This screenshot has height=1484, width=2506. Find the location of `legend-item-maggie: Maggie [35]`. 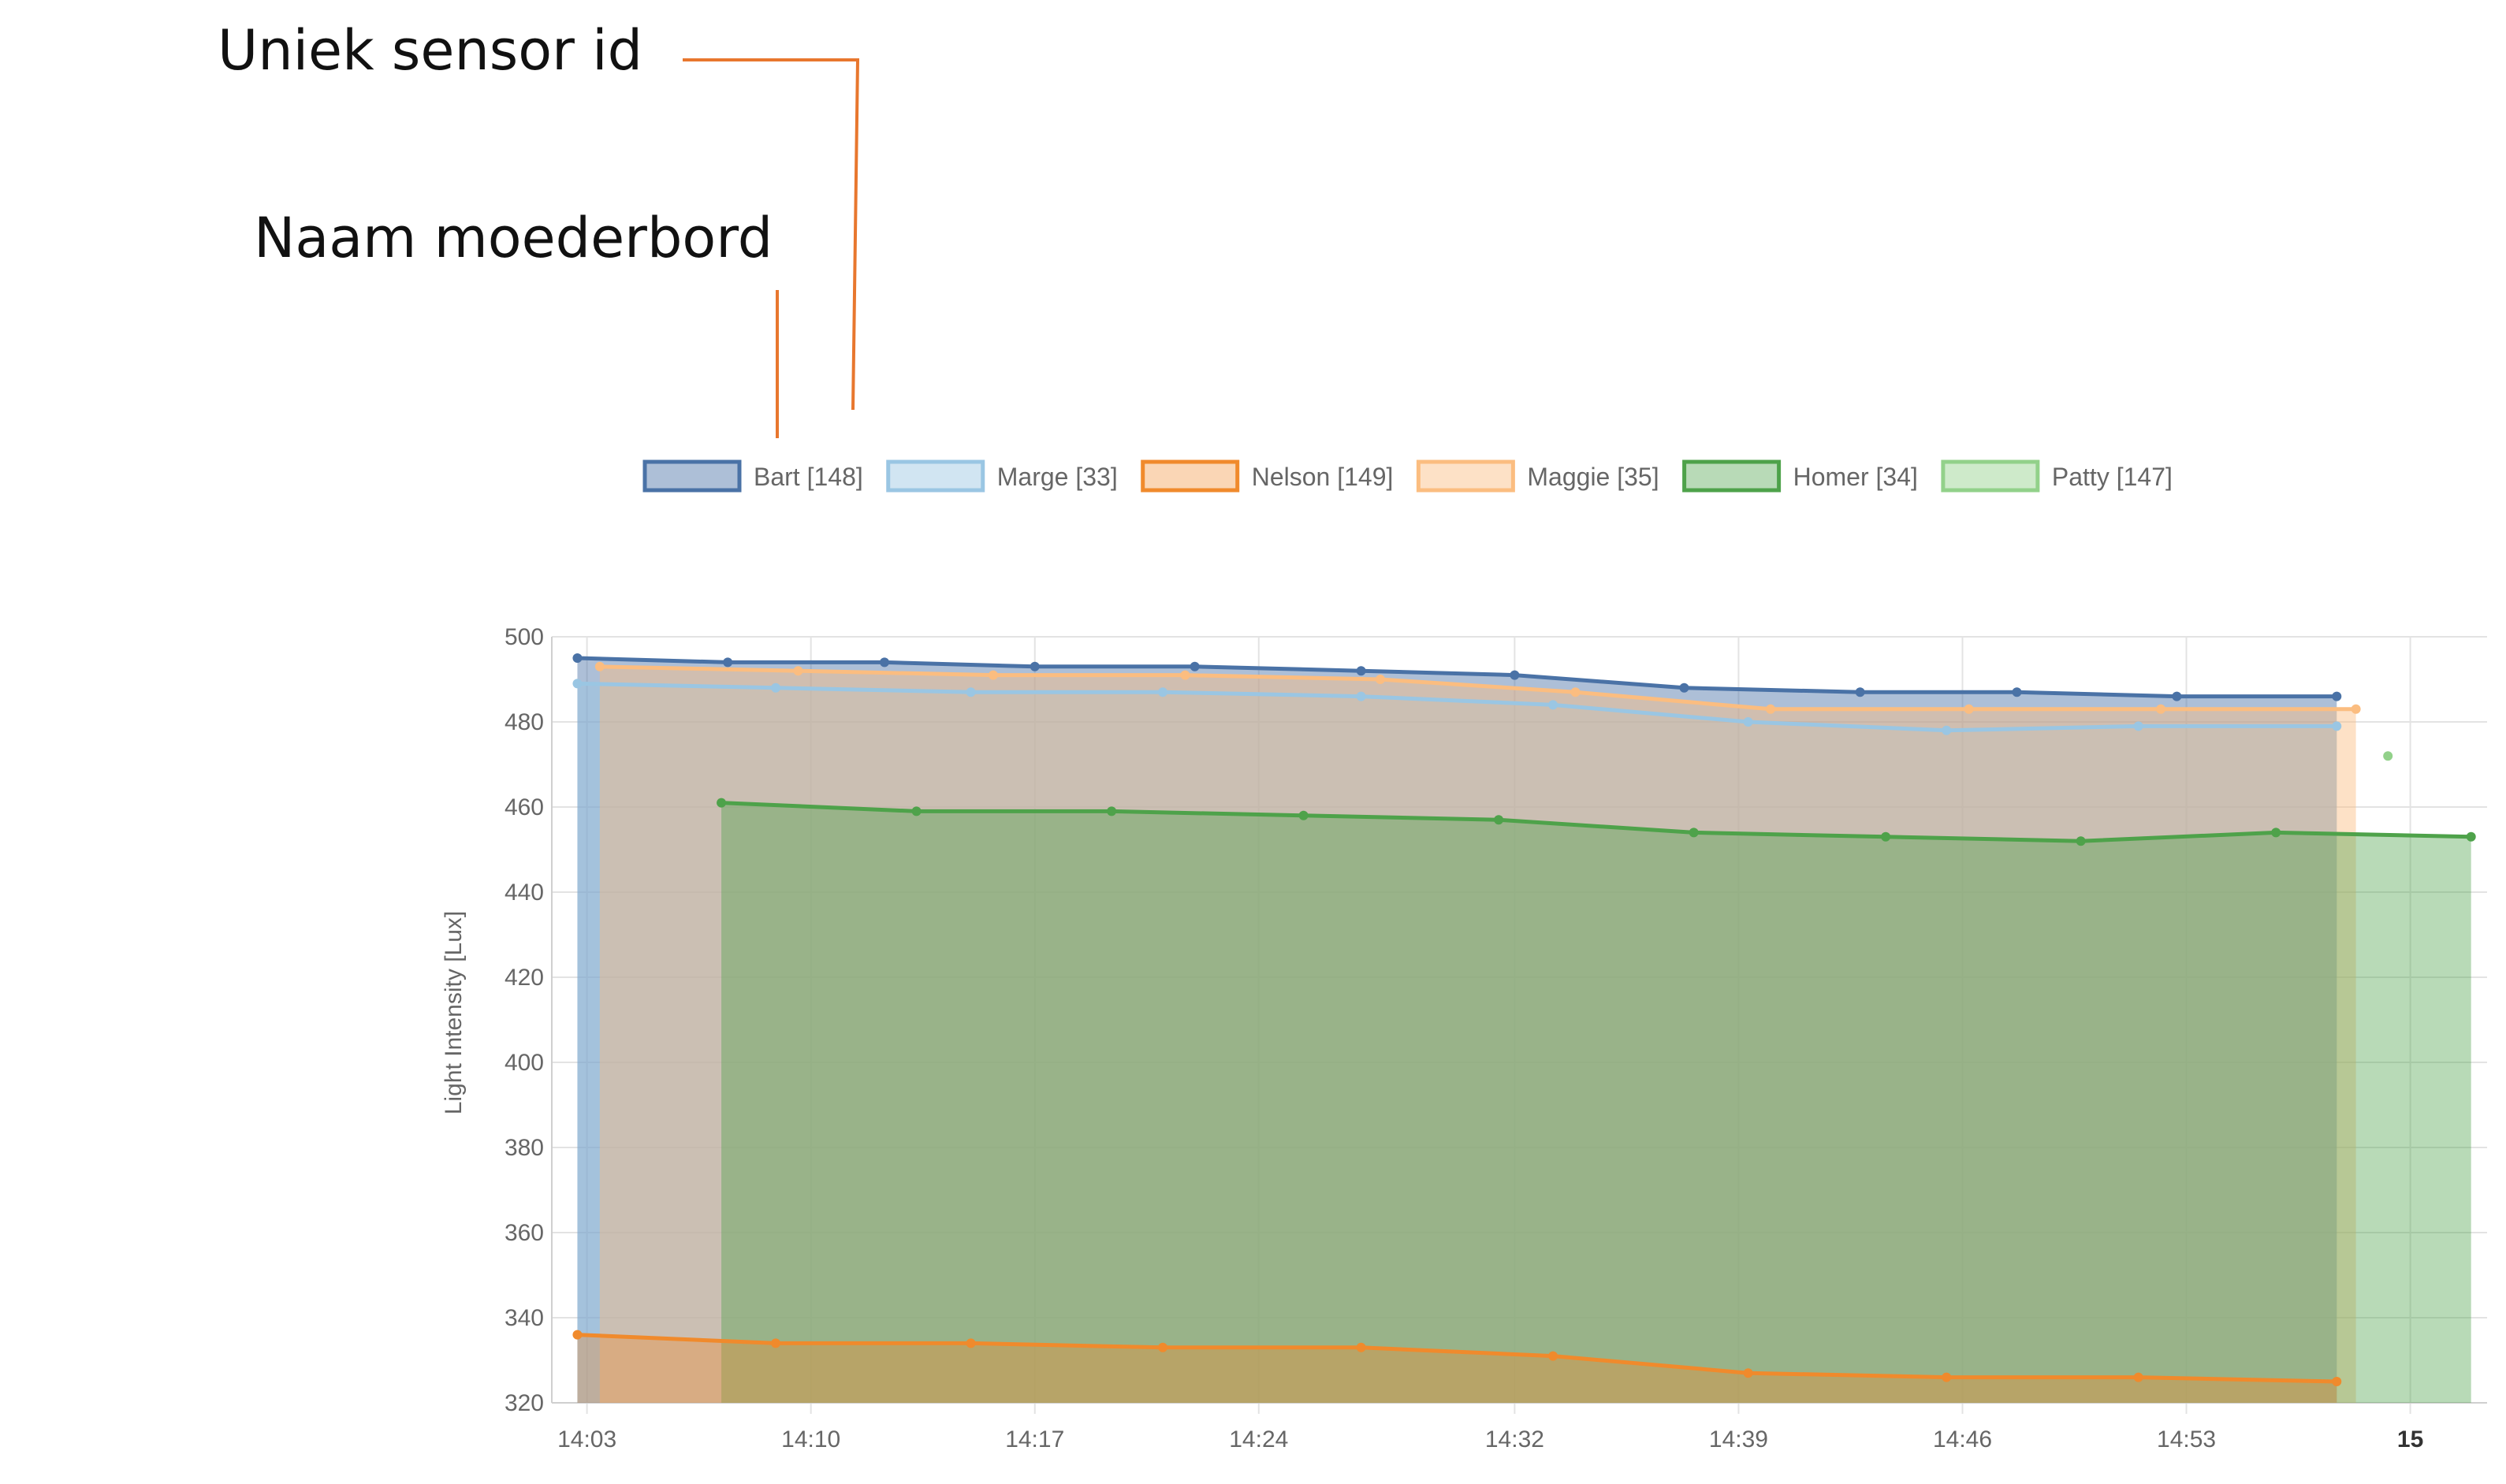

legend-item-maggie: Maggie [35] is located at coordinates (1537, 476).